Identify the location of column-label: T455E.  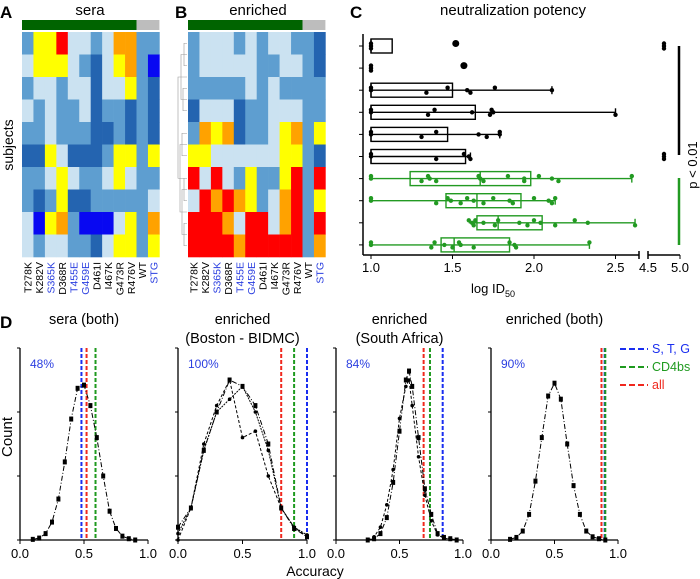
(241, 277).